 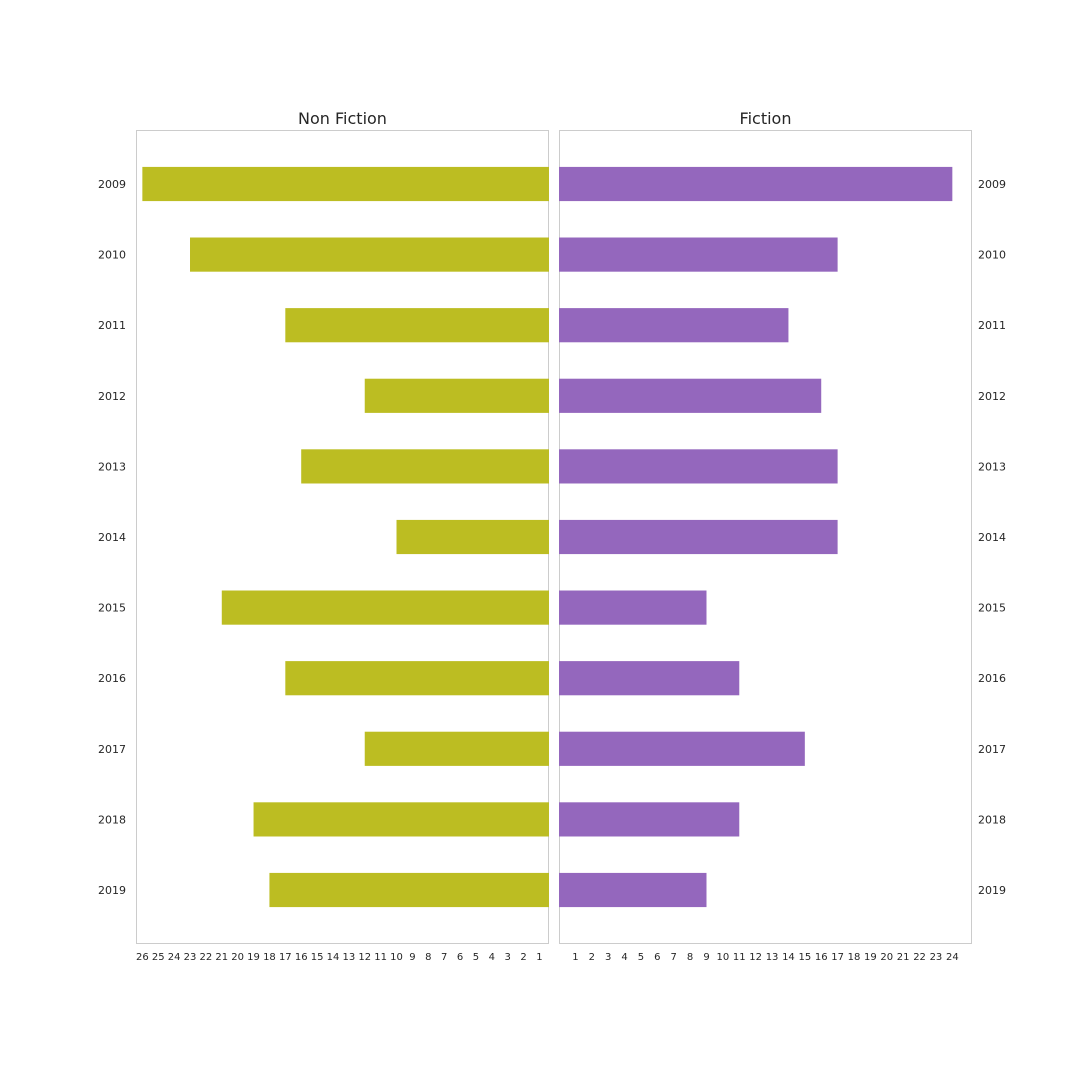 I want to click on year-label-nonfiction-2014: 2014, so click(x=112, y=537).